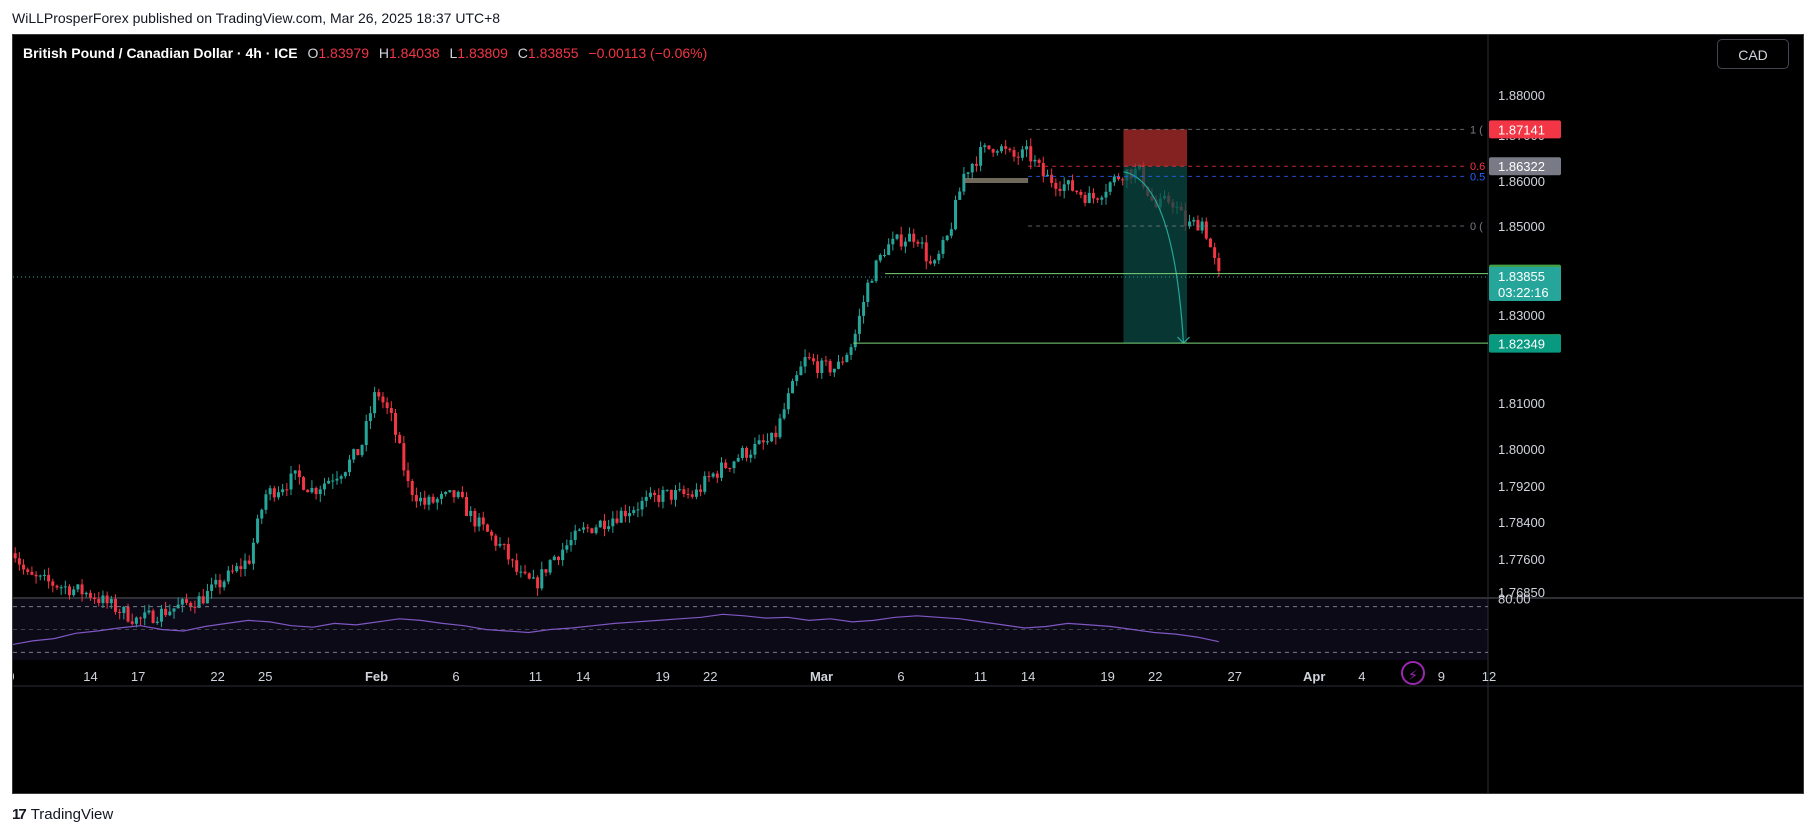 This screenshot has width=1814, height=836. Describe the element at coordinates (343, 53) in the screenshot. I see `open-value: 1.83979` at that location.